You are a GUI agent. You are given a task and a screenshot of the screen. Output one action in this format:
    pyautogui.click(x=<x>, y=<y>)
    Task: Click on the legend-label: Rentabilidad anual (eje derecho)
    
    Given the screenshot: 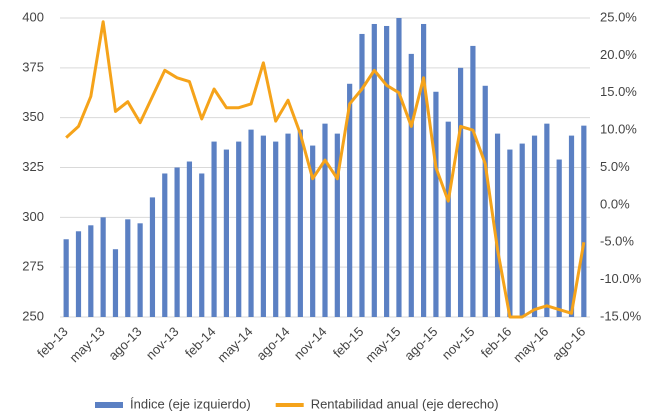 What is the action you would take?
    pyautogui.click(x=405, y=403)
    